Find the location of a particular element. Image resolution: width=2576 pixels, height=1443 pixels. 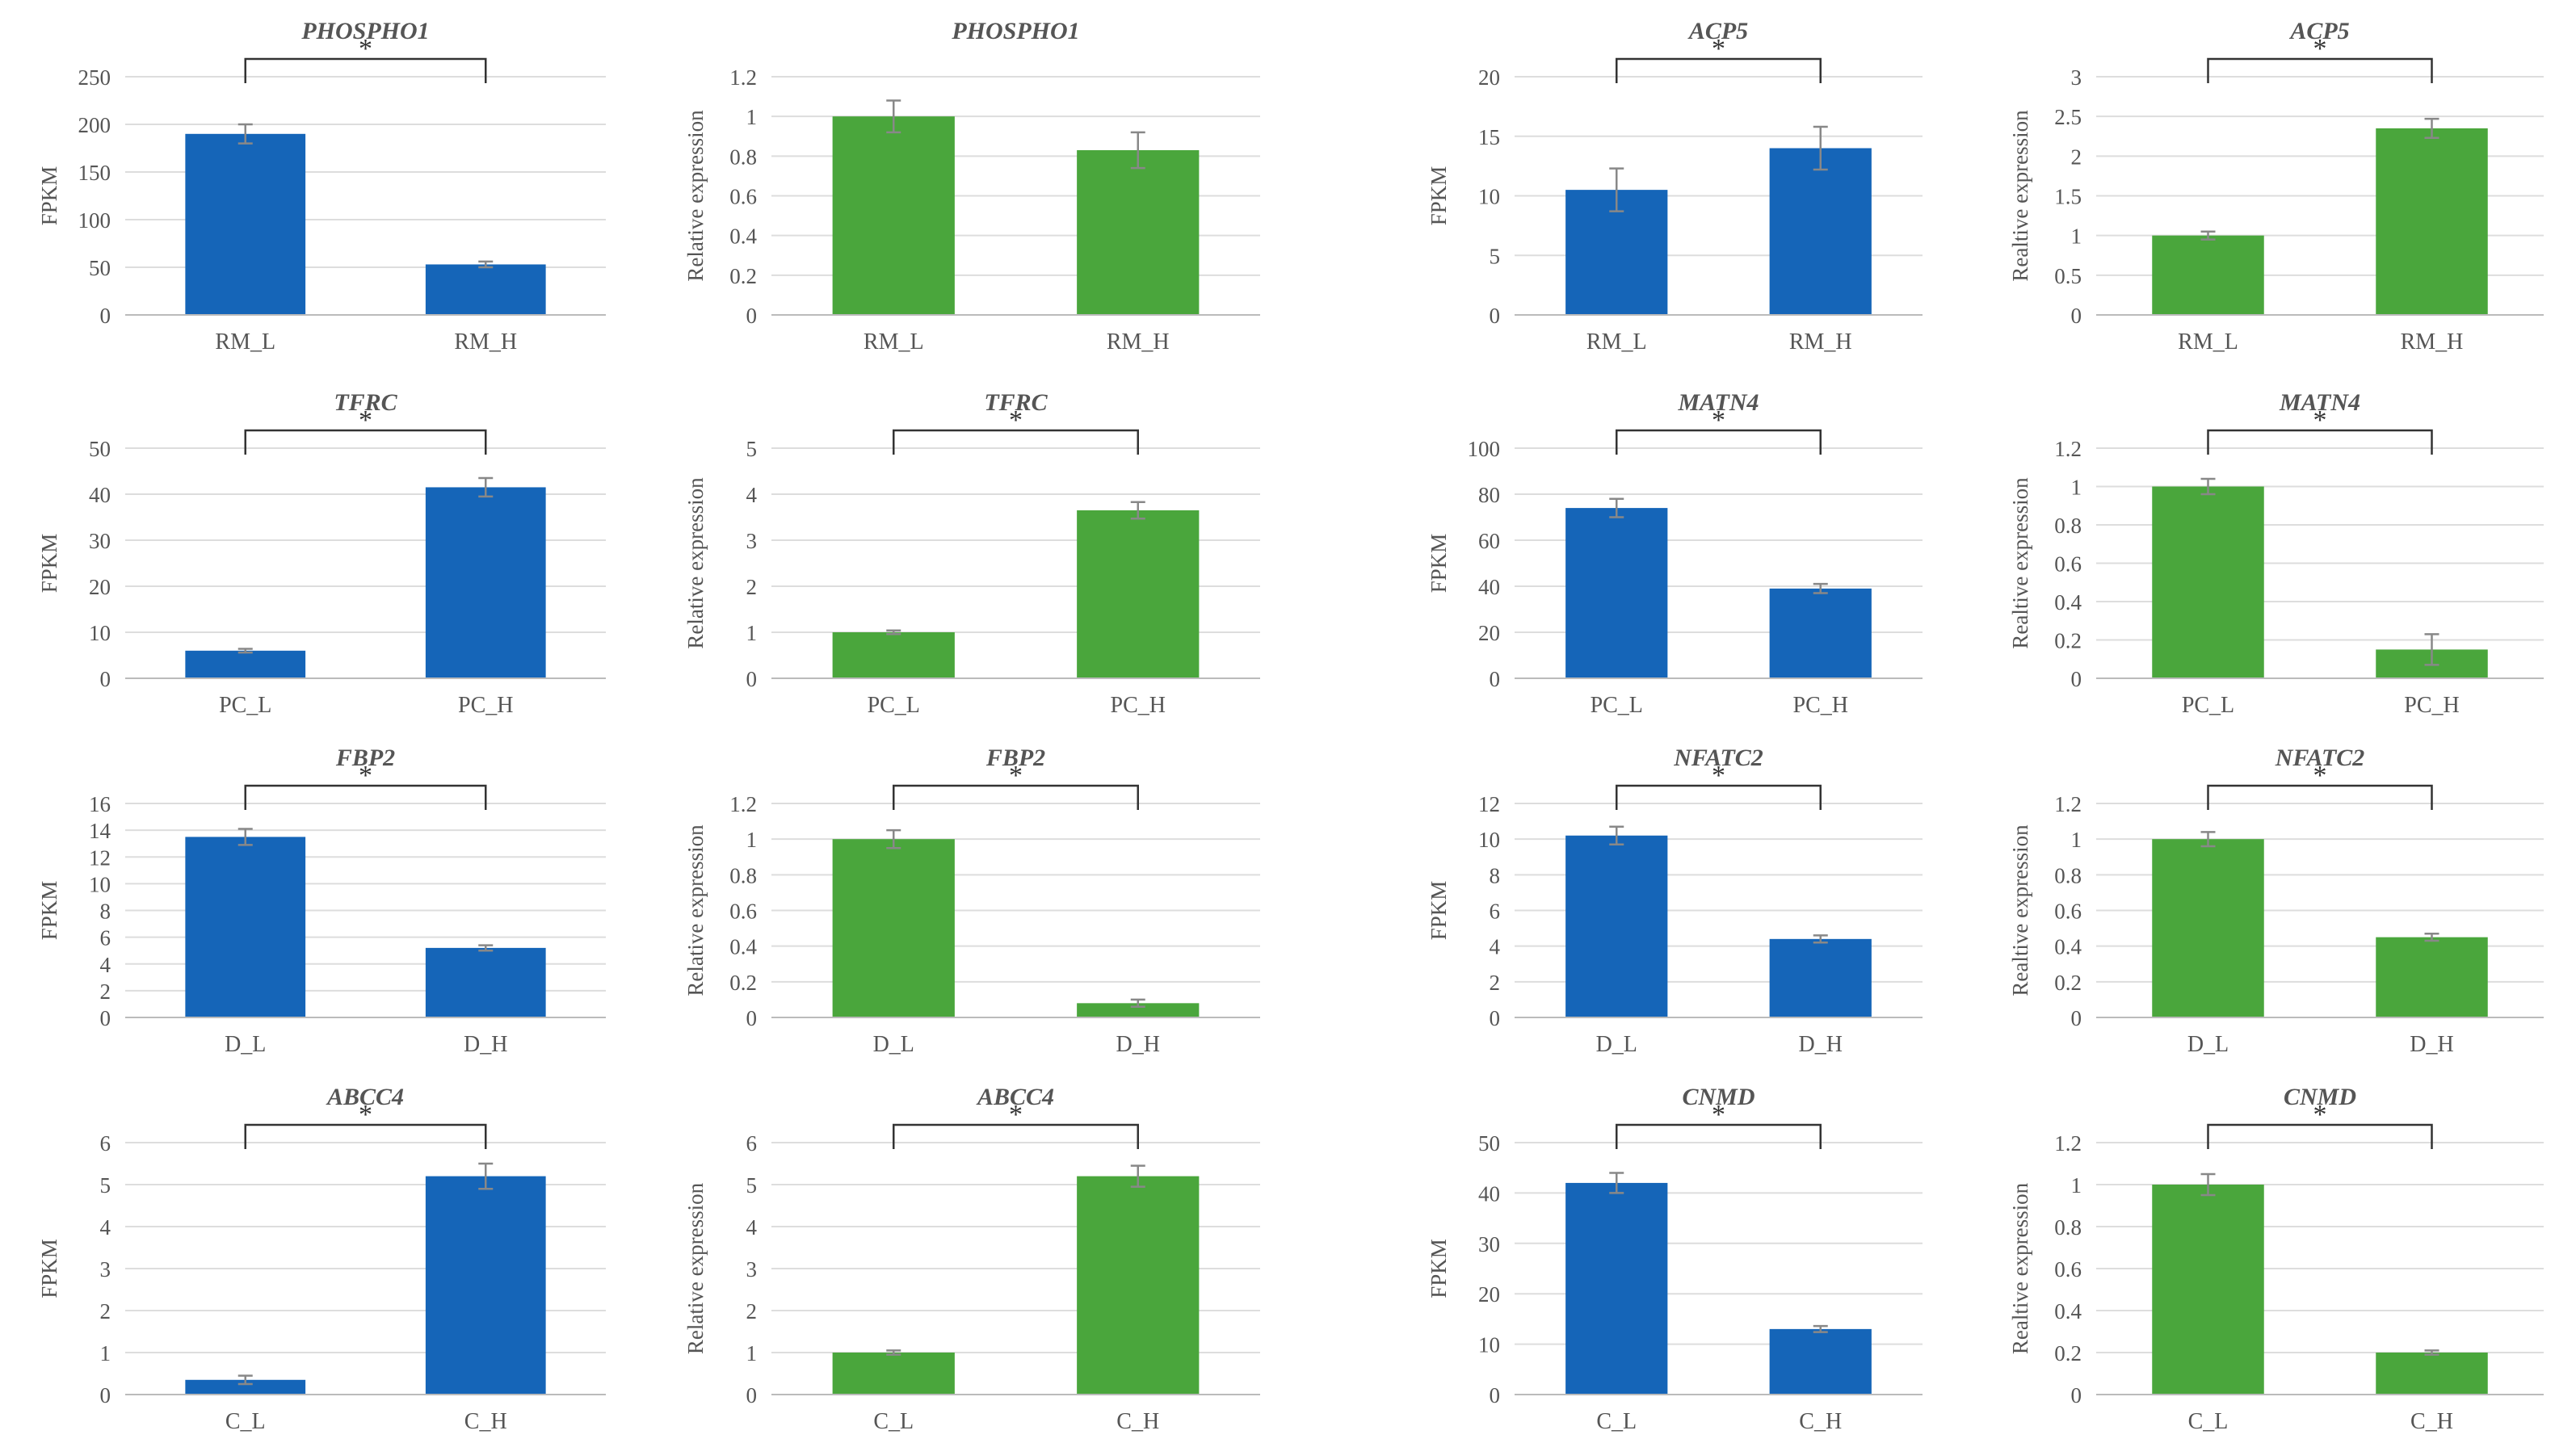

y-tick-label: 6 is located at coordinates (1495, 912).